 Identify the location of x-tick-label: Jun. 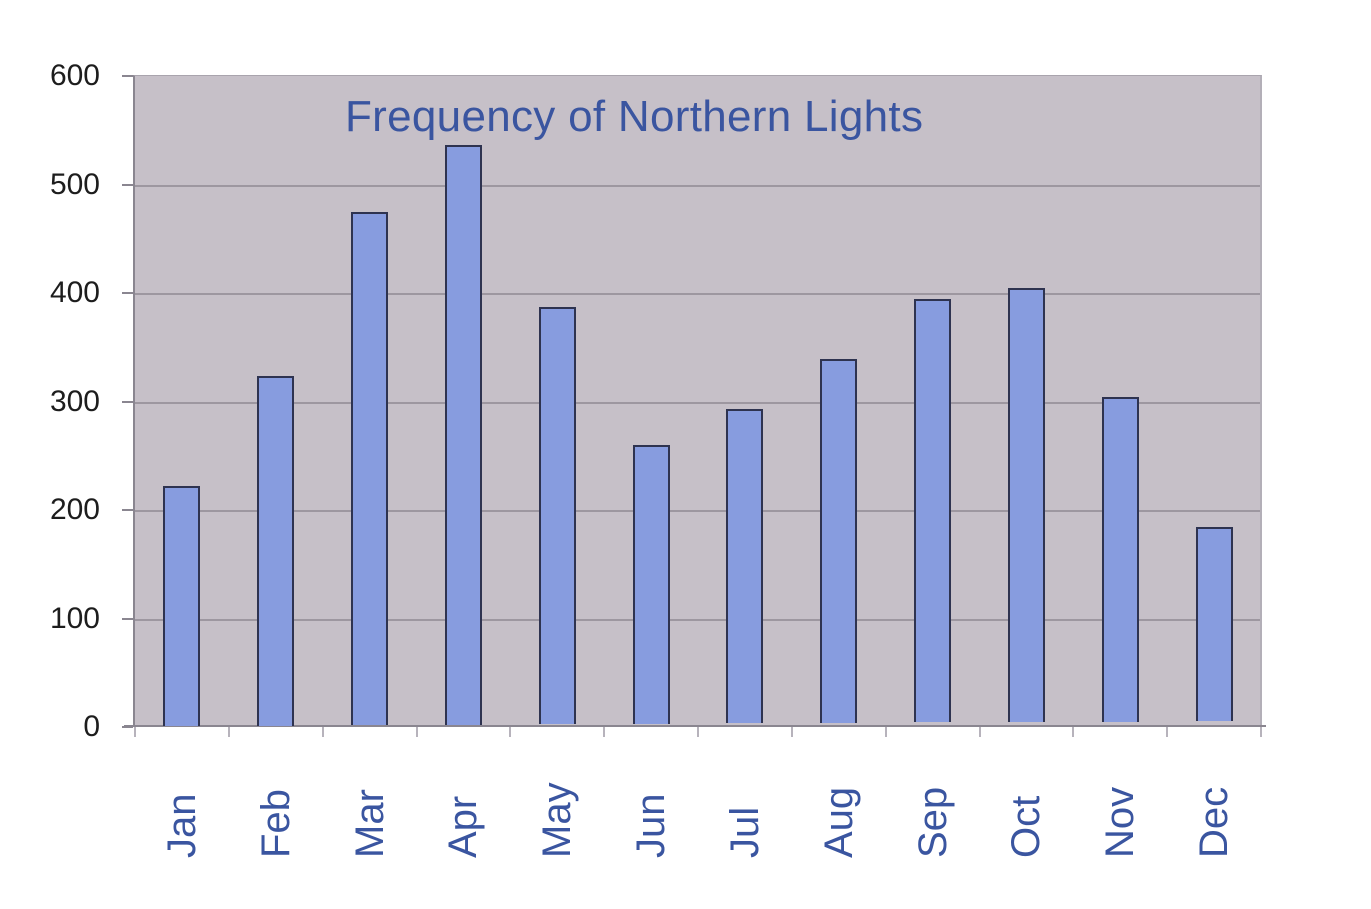
(651, 826).